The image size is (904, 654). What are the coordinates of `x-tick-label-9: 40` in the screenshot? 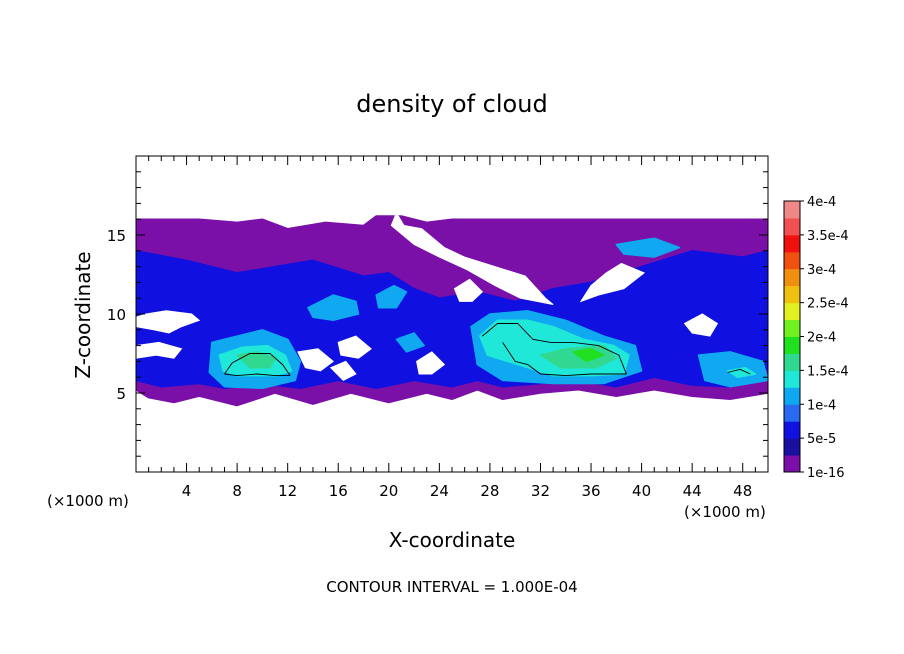 It's located at (641, 491).